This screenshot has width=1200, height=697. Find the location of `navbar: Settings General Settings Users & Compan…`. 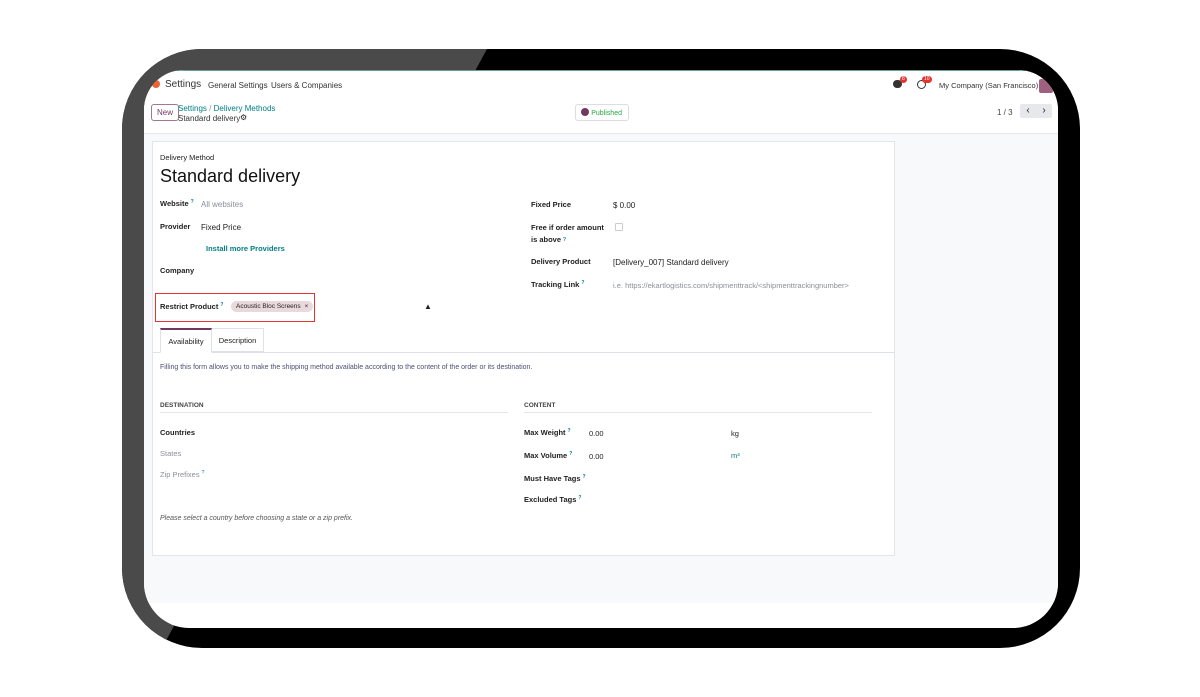

navbar: Settings General Settings Users & Compan… is located at coordinates (601, 84).